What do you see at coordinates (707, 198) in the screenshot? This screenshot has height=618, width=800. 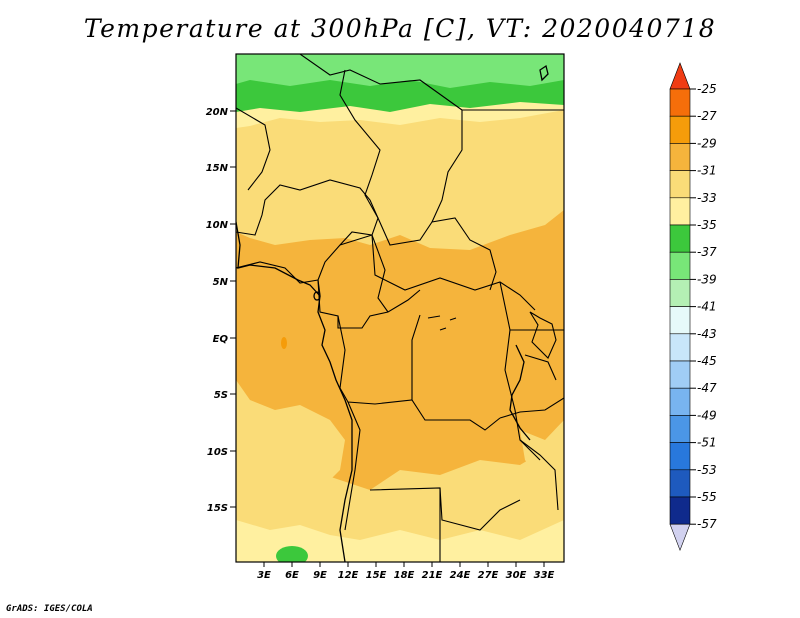 I see `colorbar-tick-label: -33` at bounding box center [707, 198].